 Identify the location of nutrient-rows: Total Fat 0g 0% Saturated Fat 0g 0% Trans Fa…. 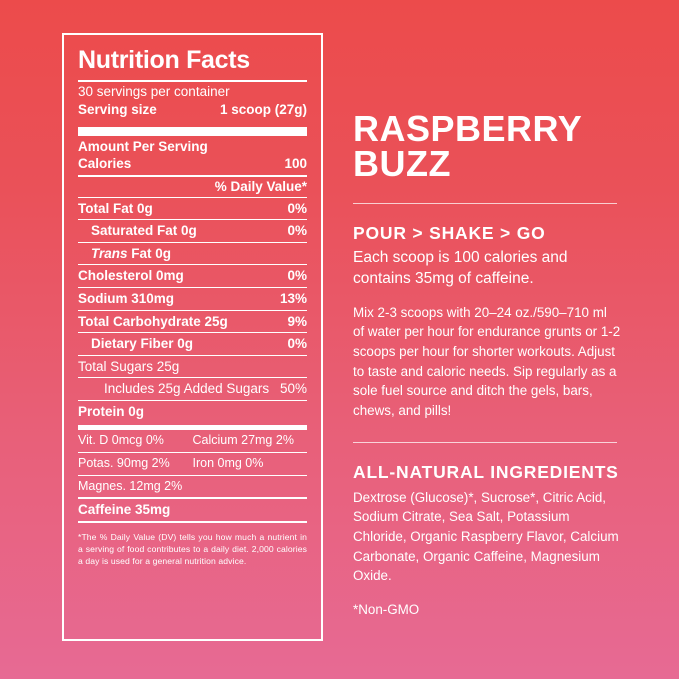
(192, 309).